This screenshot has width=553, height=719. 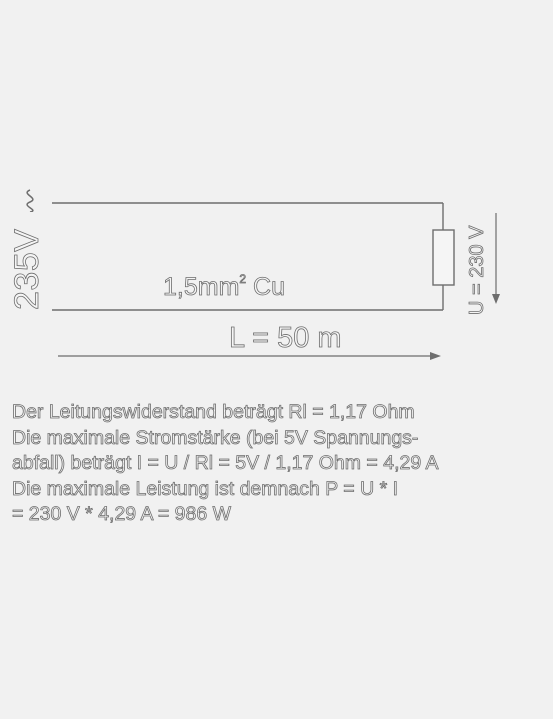 What do you see at coordinates (243, 279) in the screenshot?
I see `cable-exponent: 2` at bounding box center [243, 279].